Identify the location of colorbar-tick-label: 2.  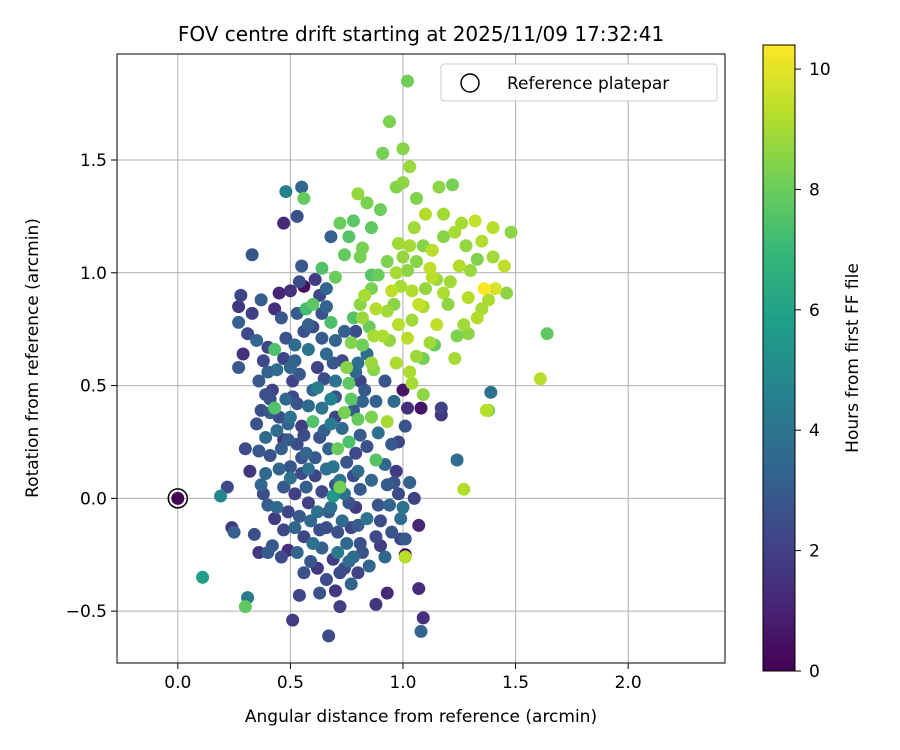
(814, 552).